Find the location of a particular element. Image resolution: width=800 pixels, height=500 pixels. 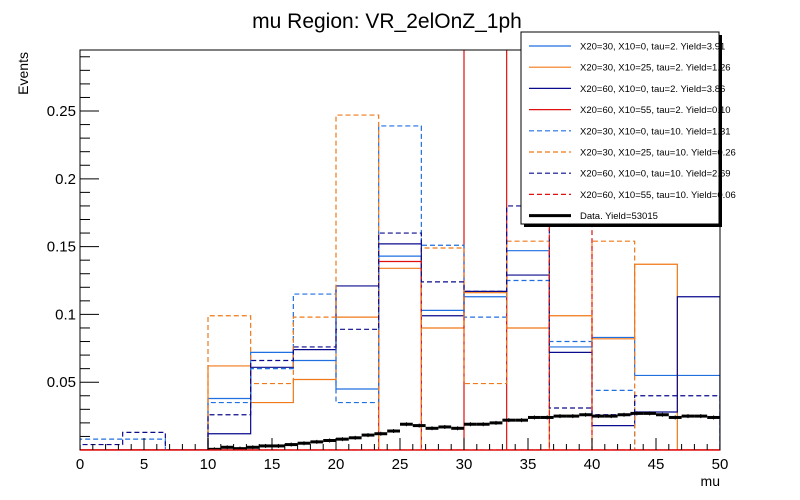

legend-entry: X20=60, X10=0, tau=10. Yield=2.69 is located at coordinates (630, 174).